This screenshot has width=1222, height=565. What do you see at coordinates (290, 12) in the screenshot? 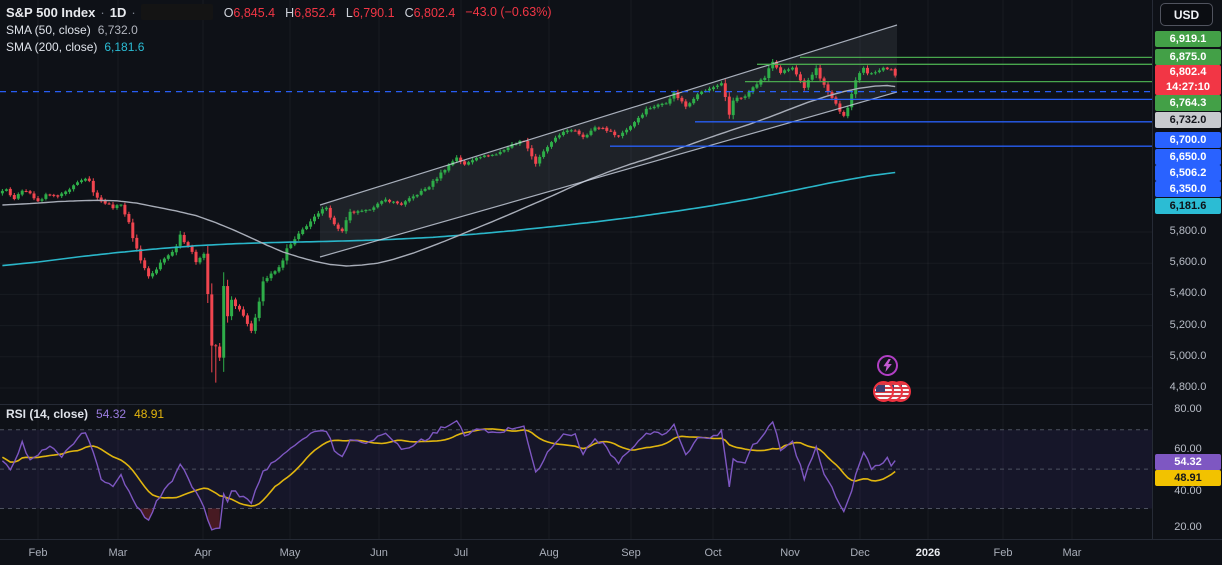
I see `high-label: H` at bounding box center [290, 12].